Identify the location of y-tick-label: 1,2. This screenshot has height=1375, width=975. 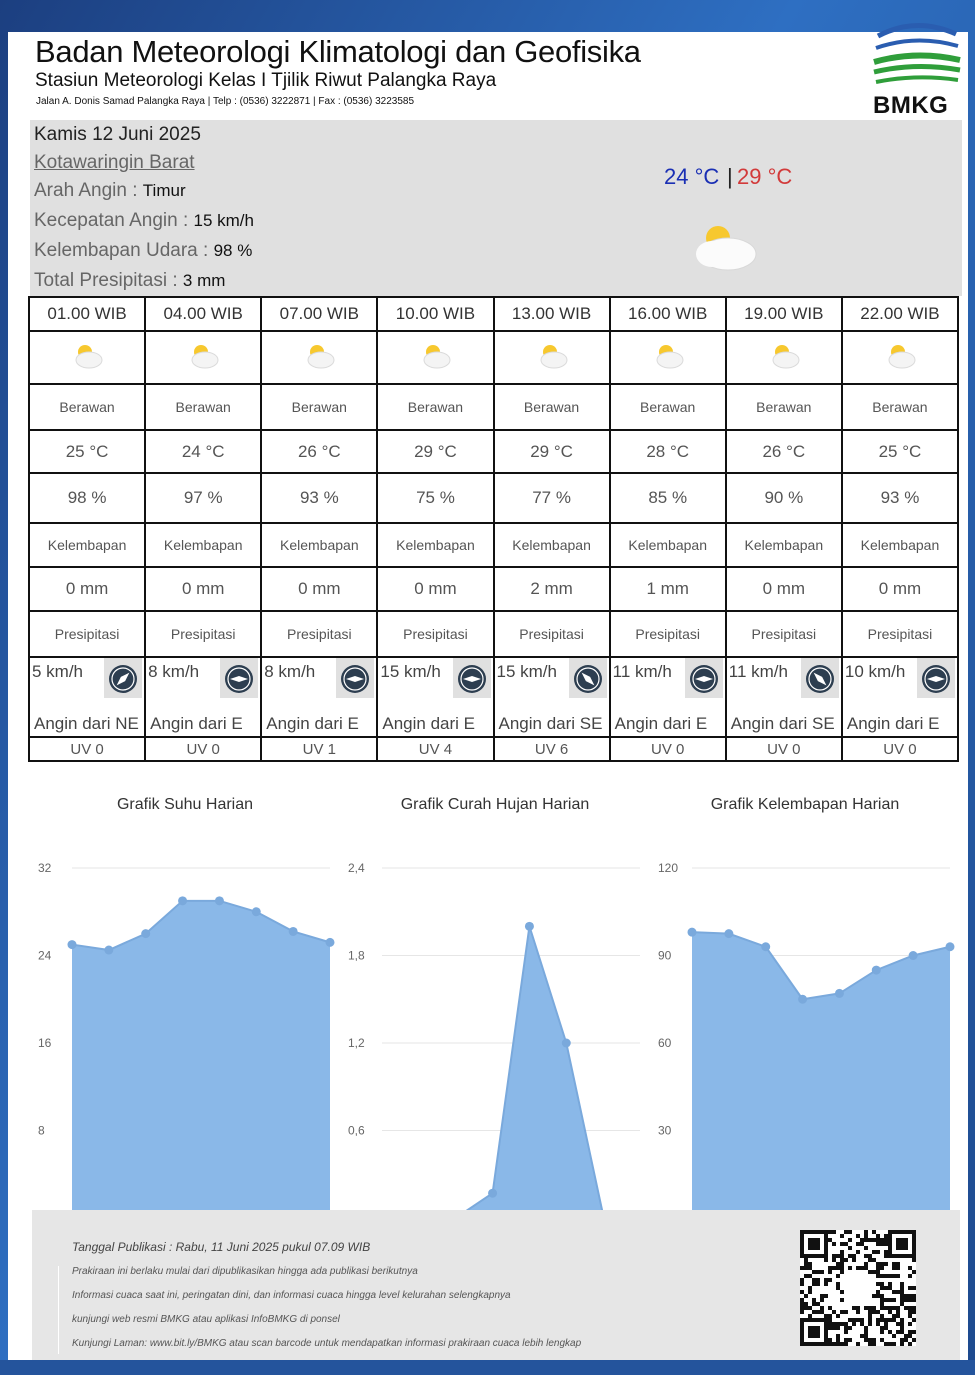
(356, 1043).